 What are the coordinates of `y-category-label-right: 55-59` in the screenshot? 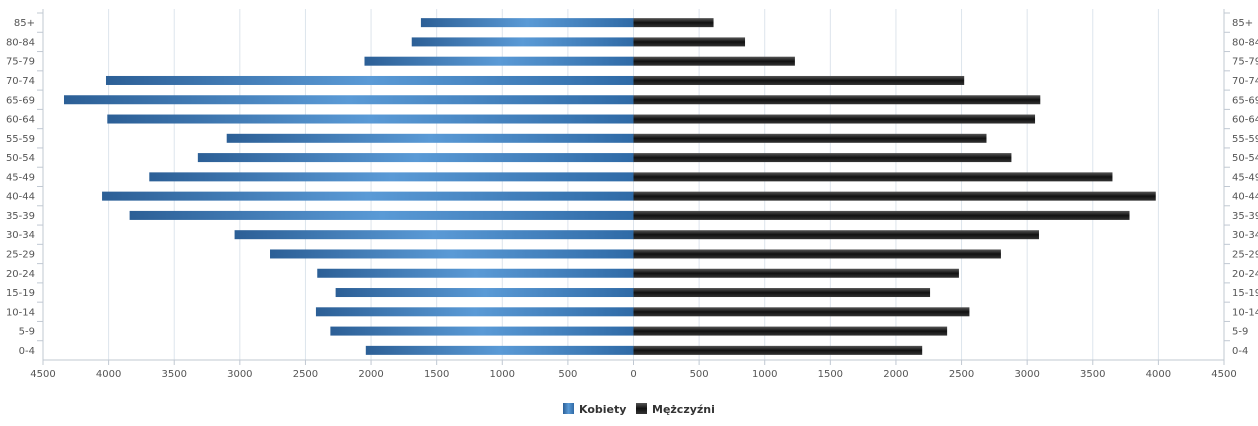 It's located at (1245, 139).